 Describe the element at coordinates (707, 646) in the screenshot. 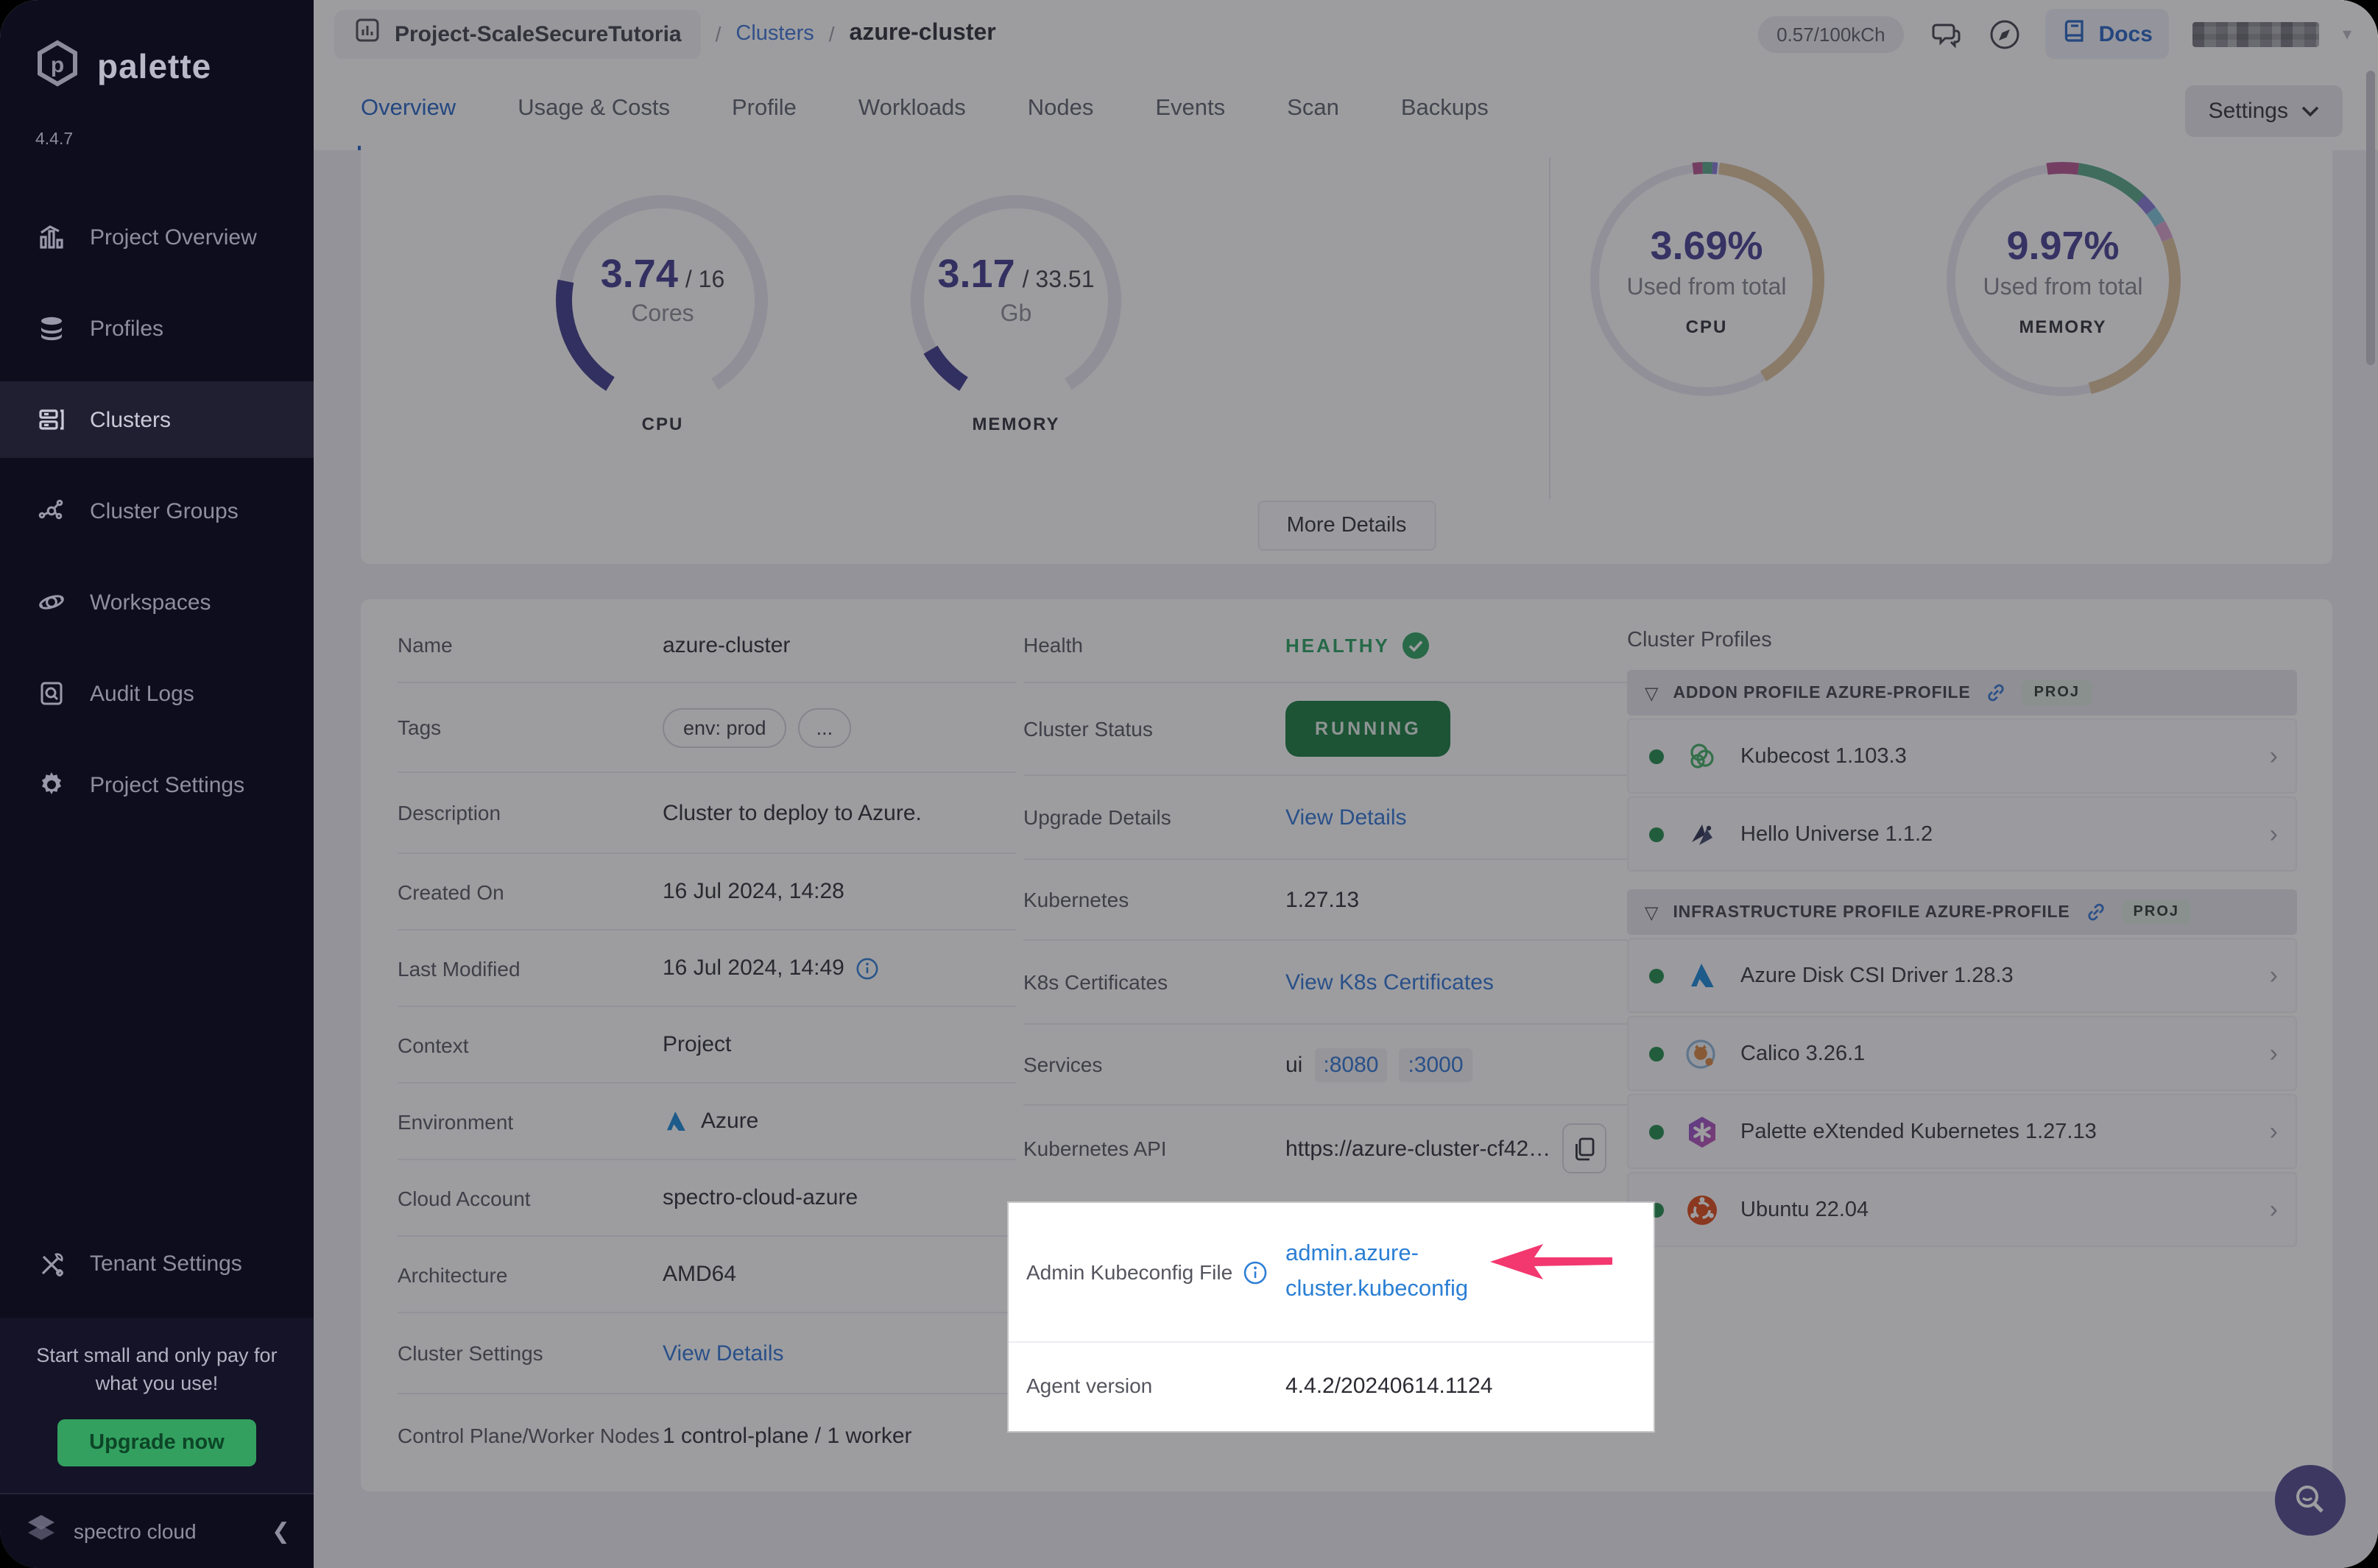

I see `detail-row-name: Name azure-cluster` at that location.